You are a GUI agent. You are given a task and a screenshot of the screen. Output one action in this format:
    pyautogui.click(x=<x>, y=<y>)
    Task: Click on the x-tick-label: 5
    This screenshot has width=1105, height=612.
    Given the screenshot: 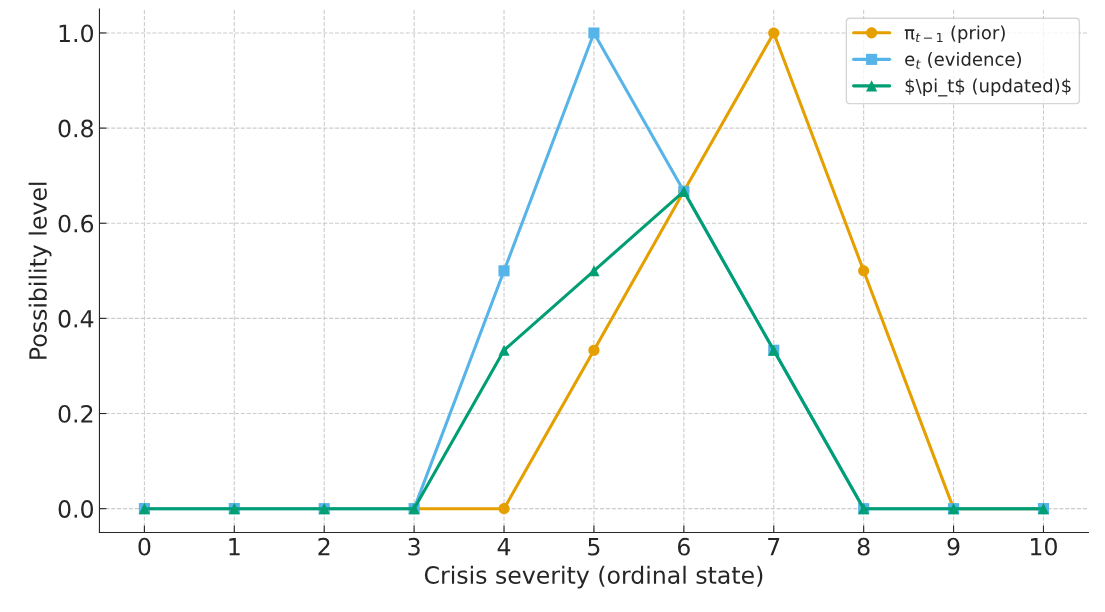 What is the action you would take?
    pyautogui.click(x=594, y=547)
    